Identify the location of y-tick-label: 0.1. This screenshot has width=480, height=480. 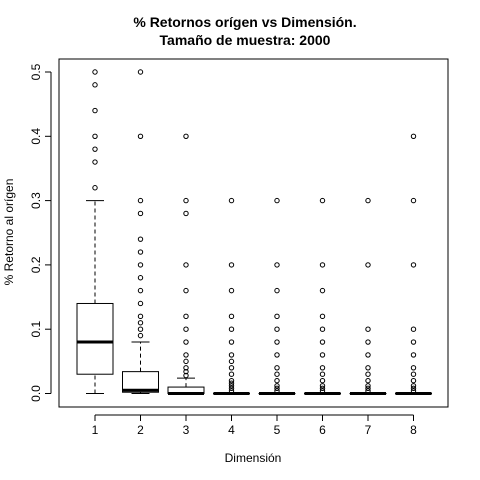
(36, 329).